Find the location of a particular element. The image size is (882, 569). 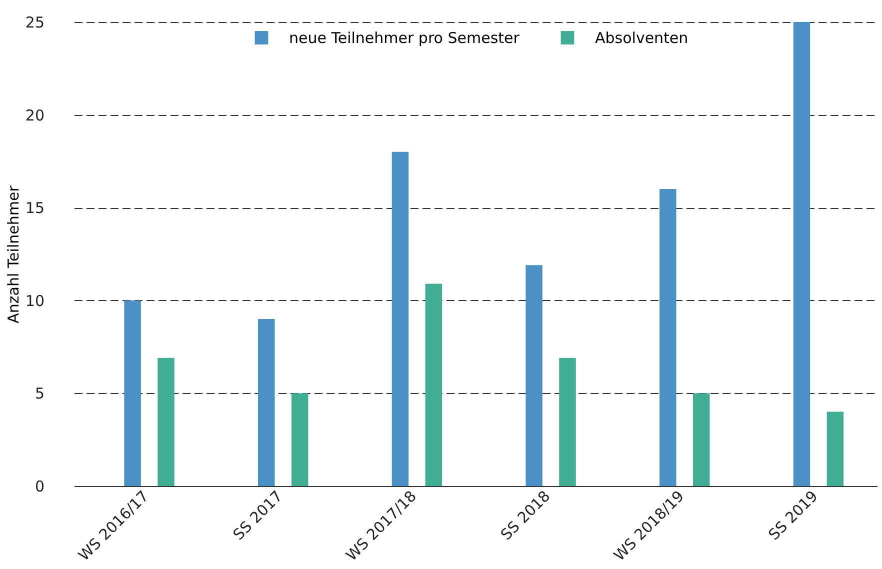

y-axis-title: Anzahl Teilnehmer is located at coordinates (13, 254).